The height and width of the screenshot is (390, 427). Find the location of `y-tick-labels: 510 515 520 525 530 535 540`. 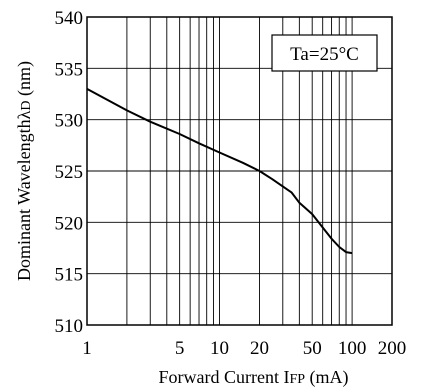

y-tick-labels: 510 515 520 525 530 535 540 is located at coordinates (69, 172).